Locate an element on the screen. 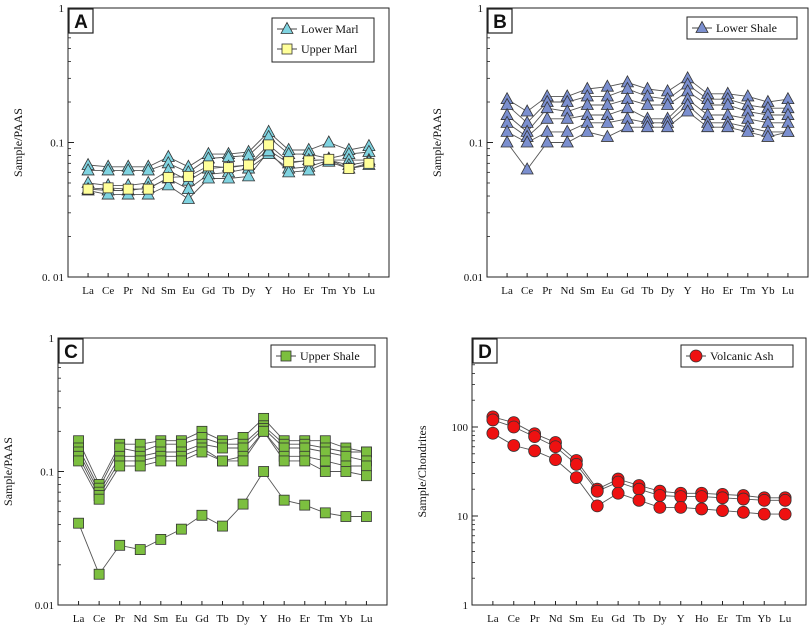 Image resolution: width=809 pixels, height=628 pixels. y-tick-label: 10 is located at coordinates (463, 517).